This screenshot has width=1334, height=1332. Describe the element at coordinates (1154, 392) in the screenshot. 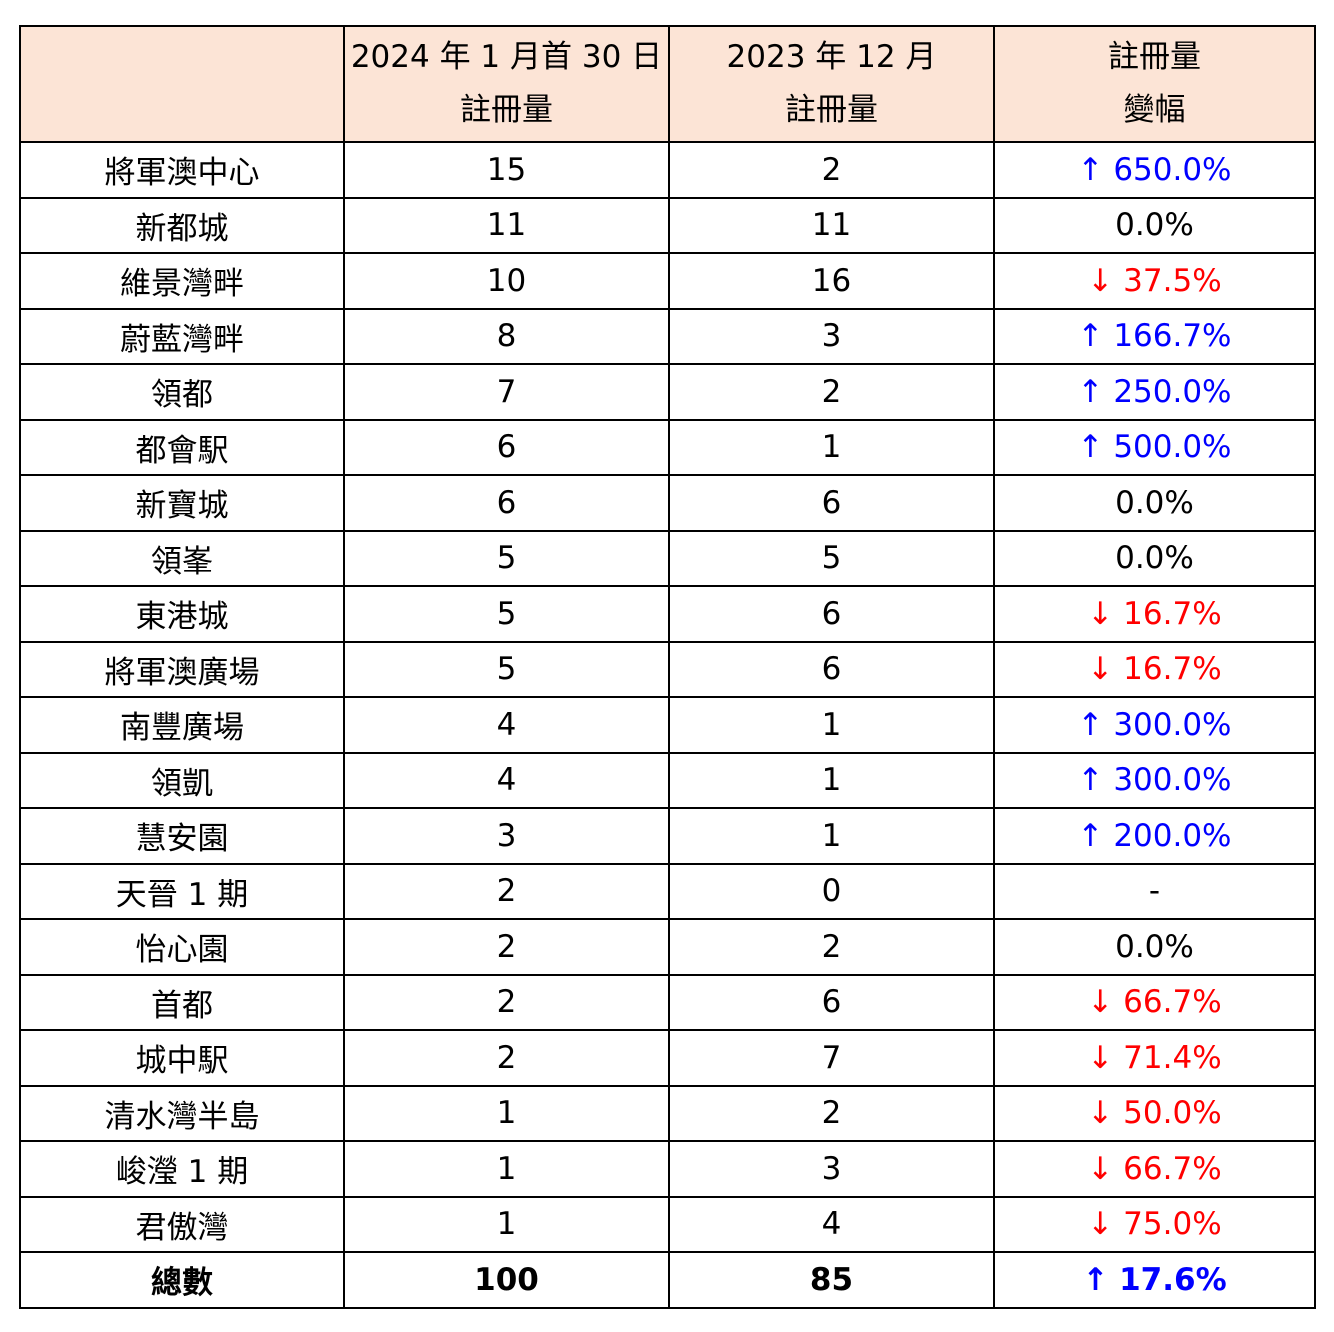

I see `change-cell: ↑ 250.0%` at that location.